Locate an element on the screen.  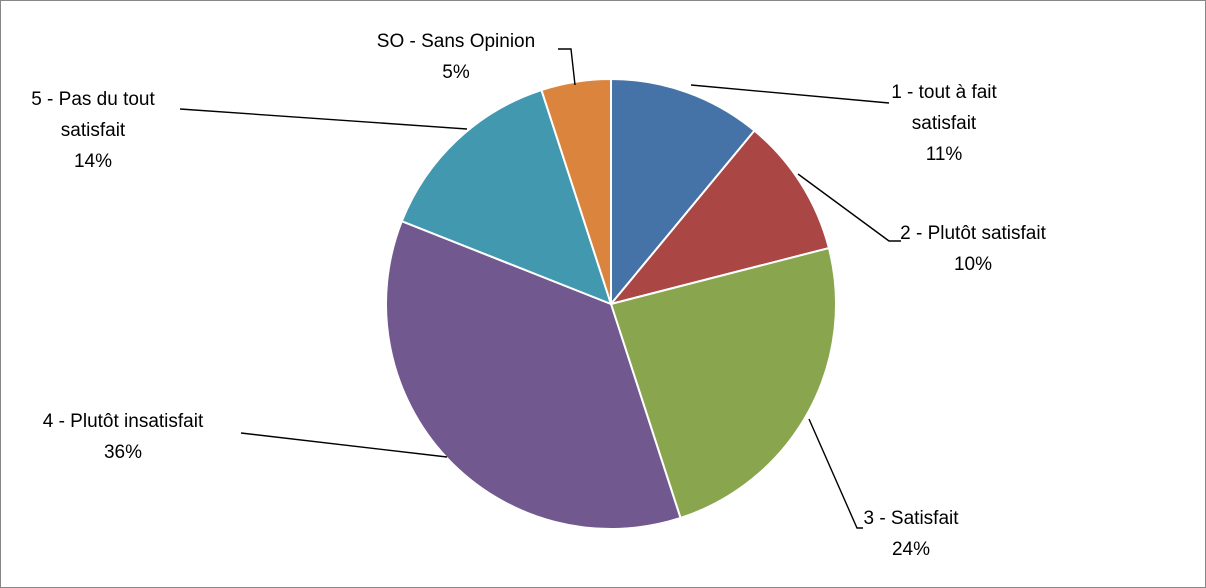
data-label-percent-6: 5% is located at coordinates (456, 72).